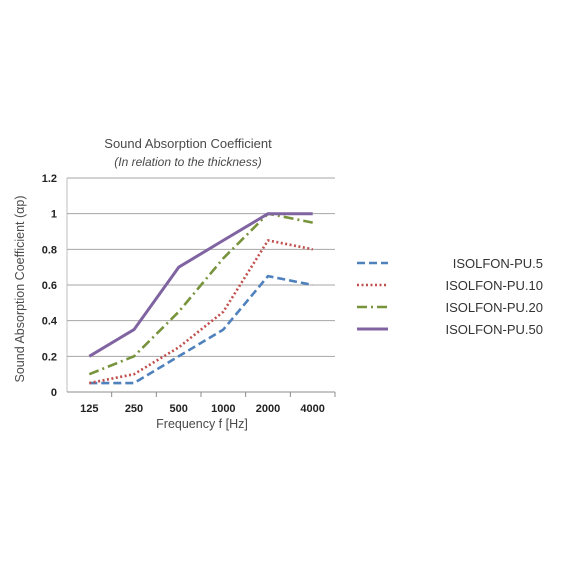 The height and width of the screenshot is (576, 571). Describe the element at coordinates (49, 357) in the screenshot. I see `y-tick-label: 0.2` at that location.